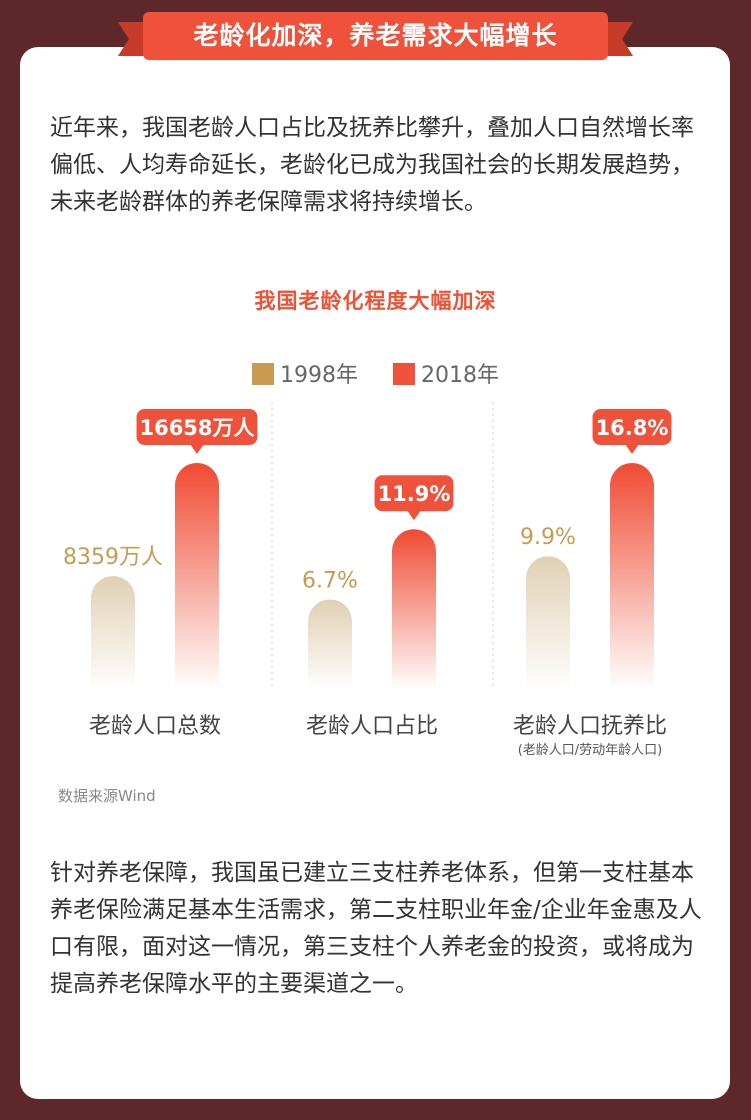 The height and width of the screenshot is (1120, 751). What do you see at coordinates (107, 796) in the screenshot?
I see `data-source: 数据来源Wind` at bounding box center [107, 796].